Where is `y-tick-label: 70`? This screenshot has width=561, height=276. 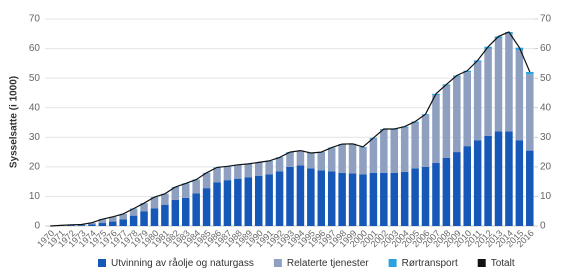
y-tick-label: 70 is located at coordinates (35, 19).